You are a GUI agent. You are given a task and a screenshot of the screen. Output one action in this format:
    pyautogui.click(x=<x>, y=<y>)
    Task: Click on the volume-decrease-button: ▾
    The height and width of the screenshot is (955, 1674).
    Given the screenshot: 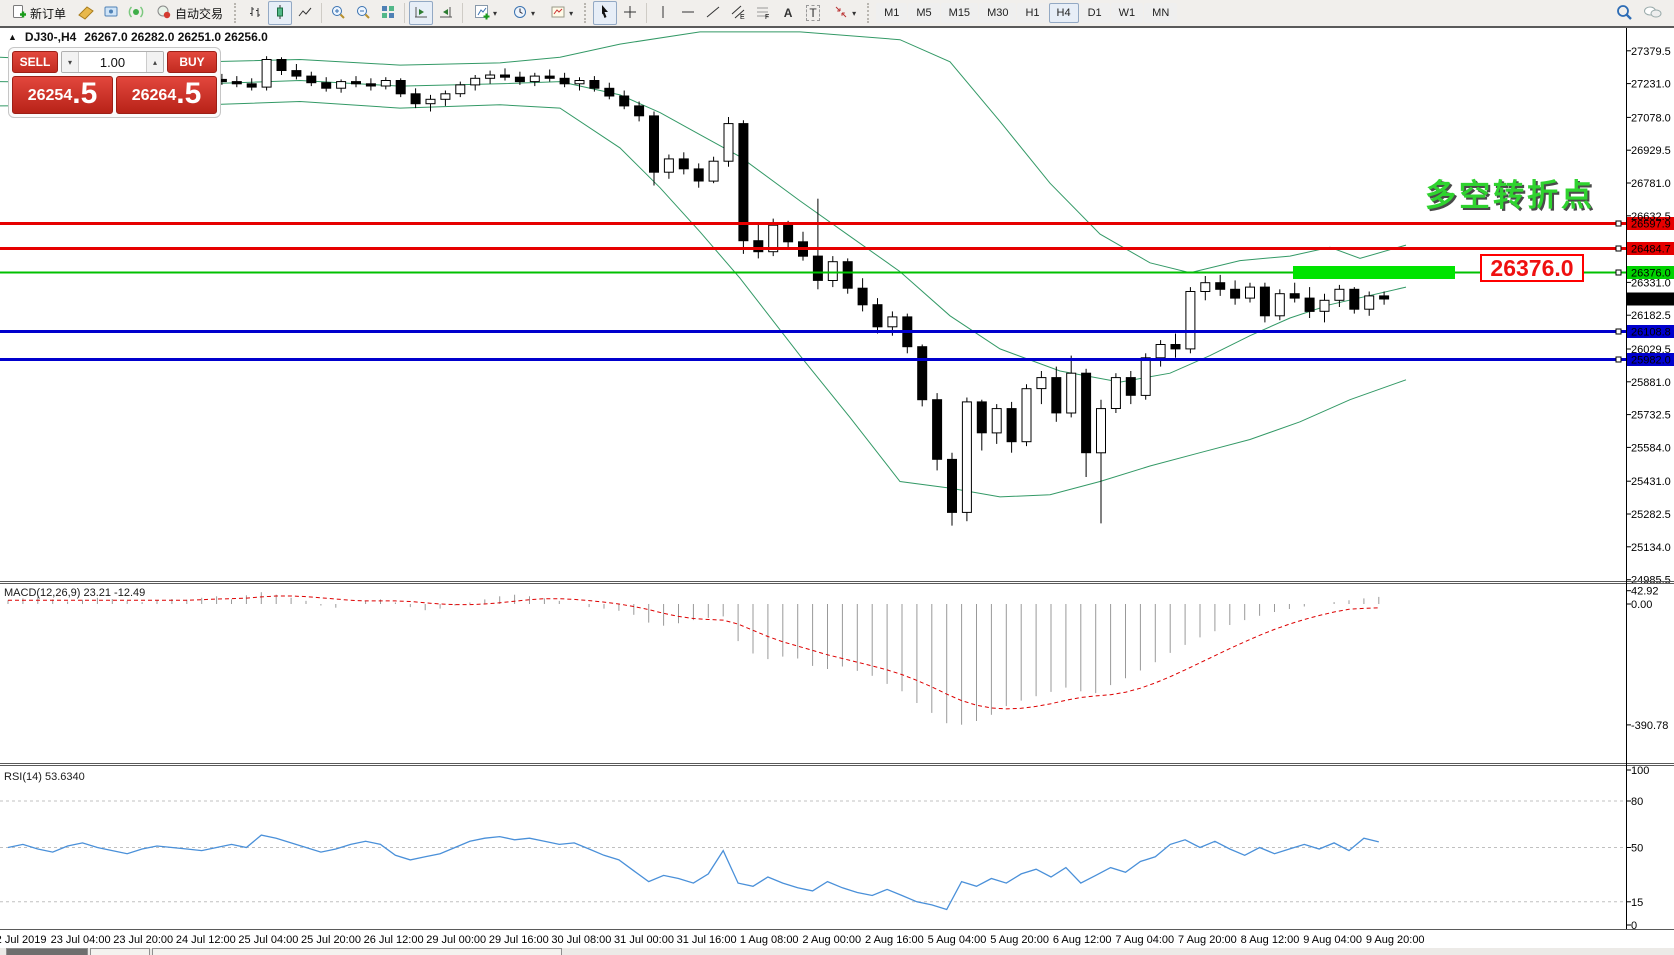 What is the action you would take?
    pyautogui.click(x=70, y=62)
    